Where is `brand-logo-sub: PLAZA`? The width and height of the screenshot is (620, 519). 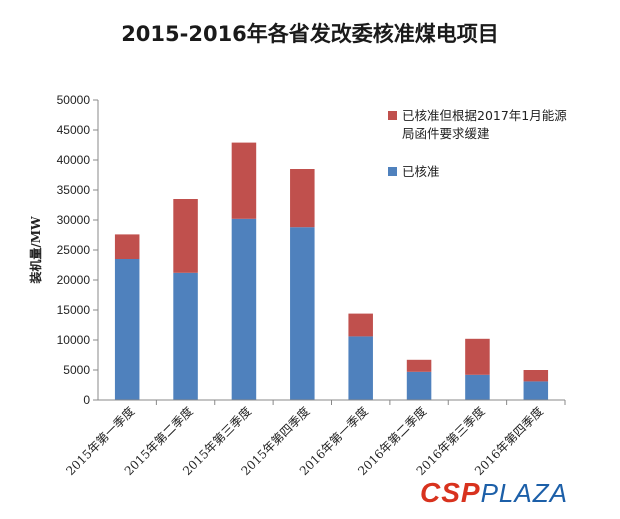 brand-logo-sub: PLAZA is located at coordinates (524, 493).